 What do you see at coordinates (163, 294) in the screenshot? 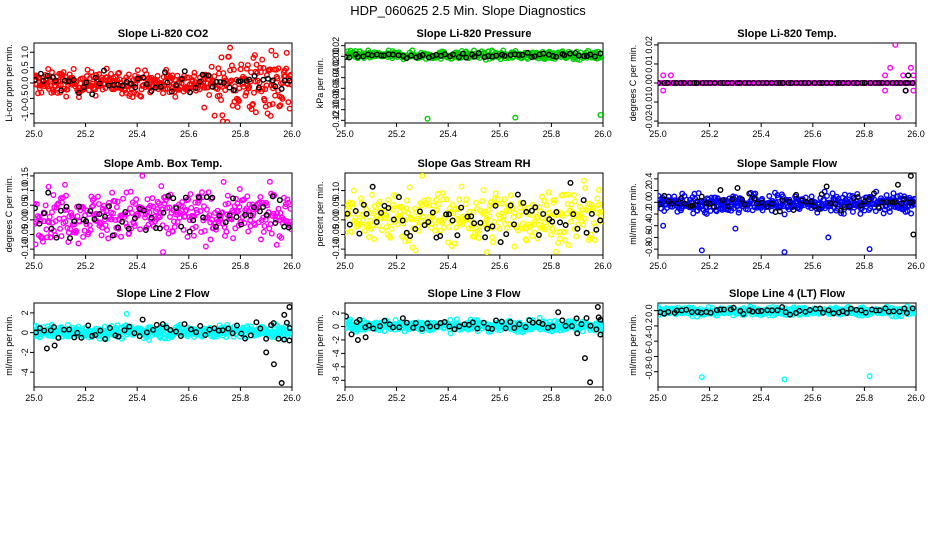
I see `panel-title: Slope Line 2 Flow` at bounding box center [163, 294].